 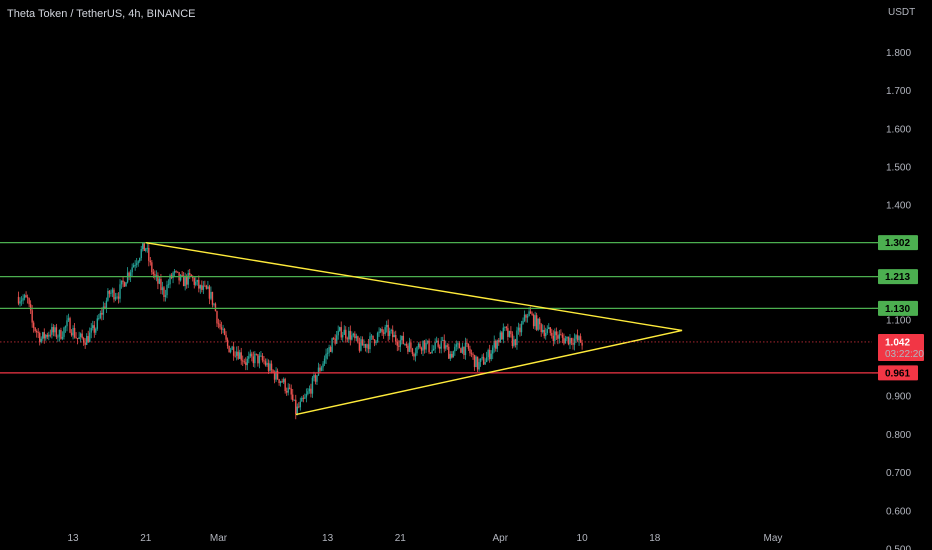 I want to click on price-tick-label: 1.700, so click(x=898, y=91).